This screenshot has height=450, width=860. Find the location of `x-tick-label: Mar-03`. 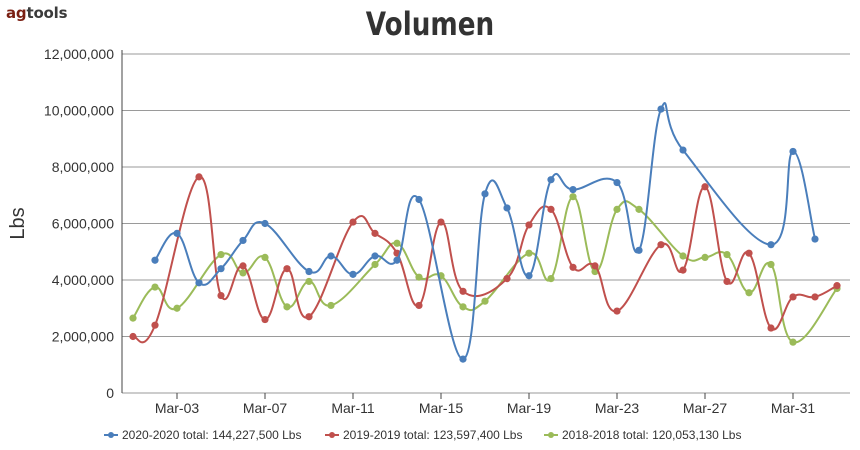

x-tick-label: Mar-03 is located at coordinates (177, 408).